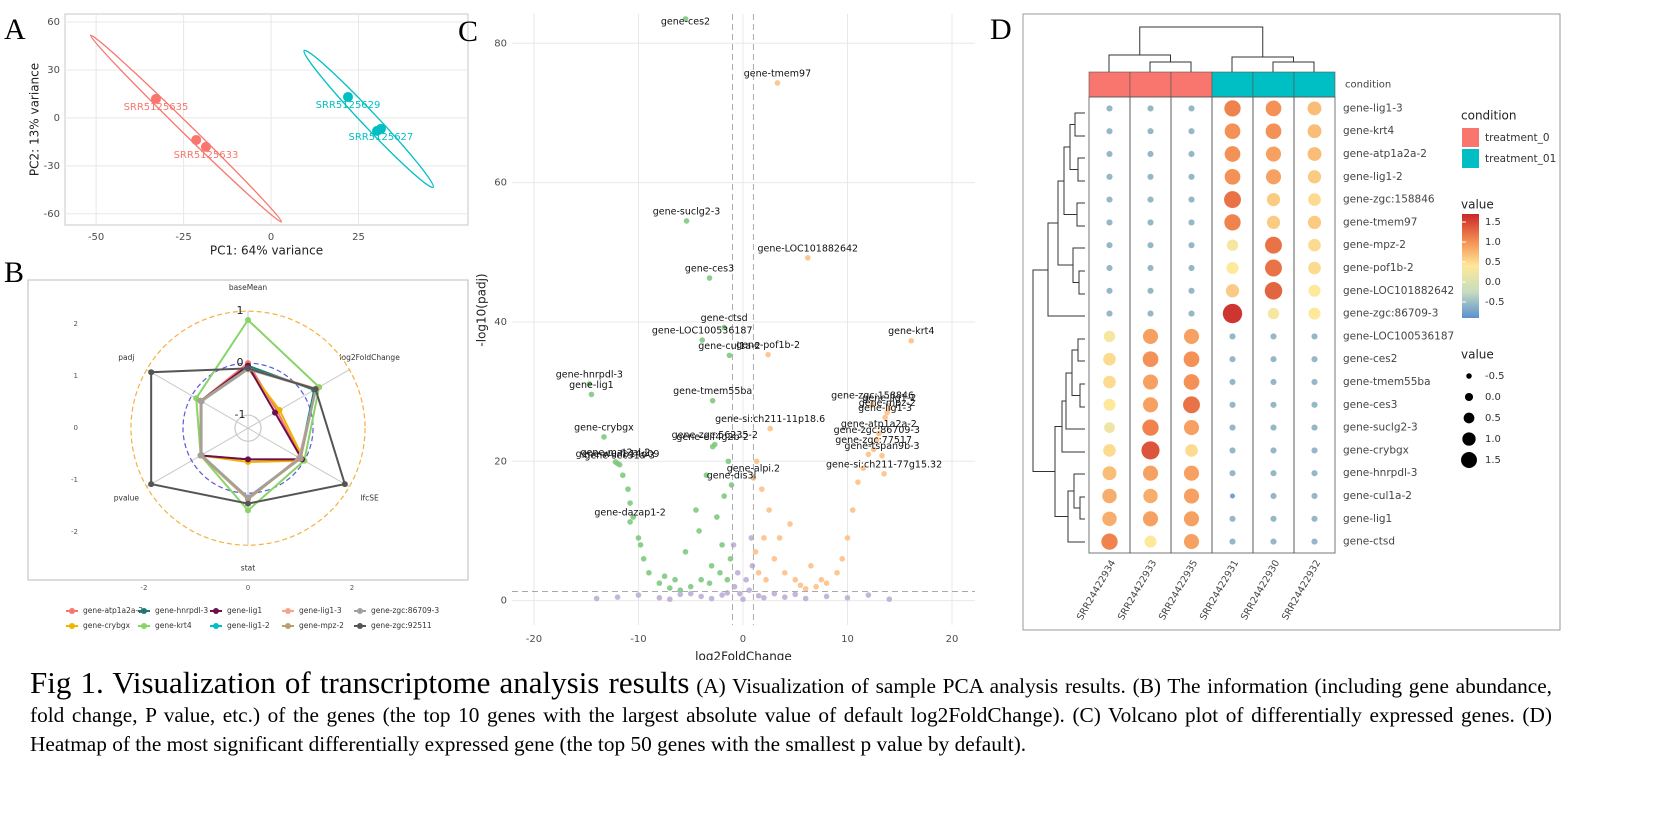 The width and height of the screenshot is (1666, 827). I want to click on x-tick-label: 10, so click(847, 639).